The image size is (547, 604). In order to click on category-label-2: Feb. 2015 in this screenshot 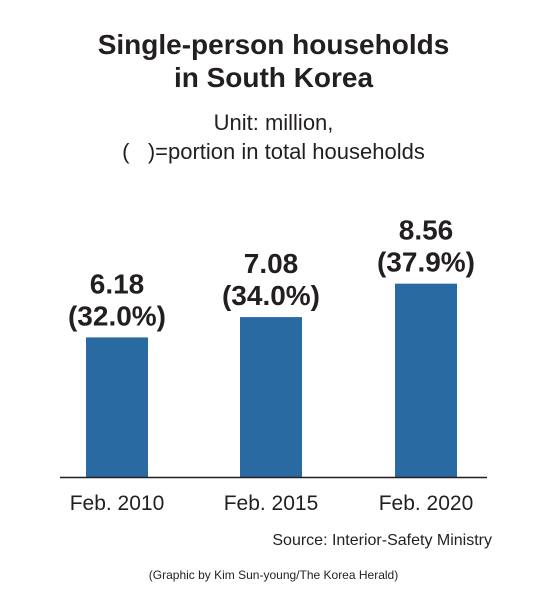, I will do `click(271, 503)`.